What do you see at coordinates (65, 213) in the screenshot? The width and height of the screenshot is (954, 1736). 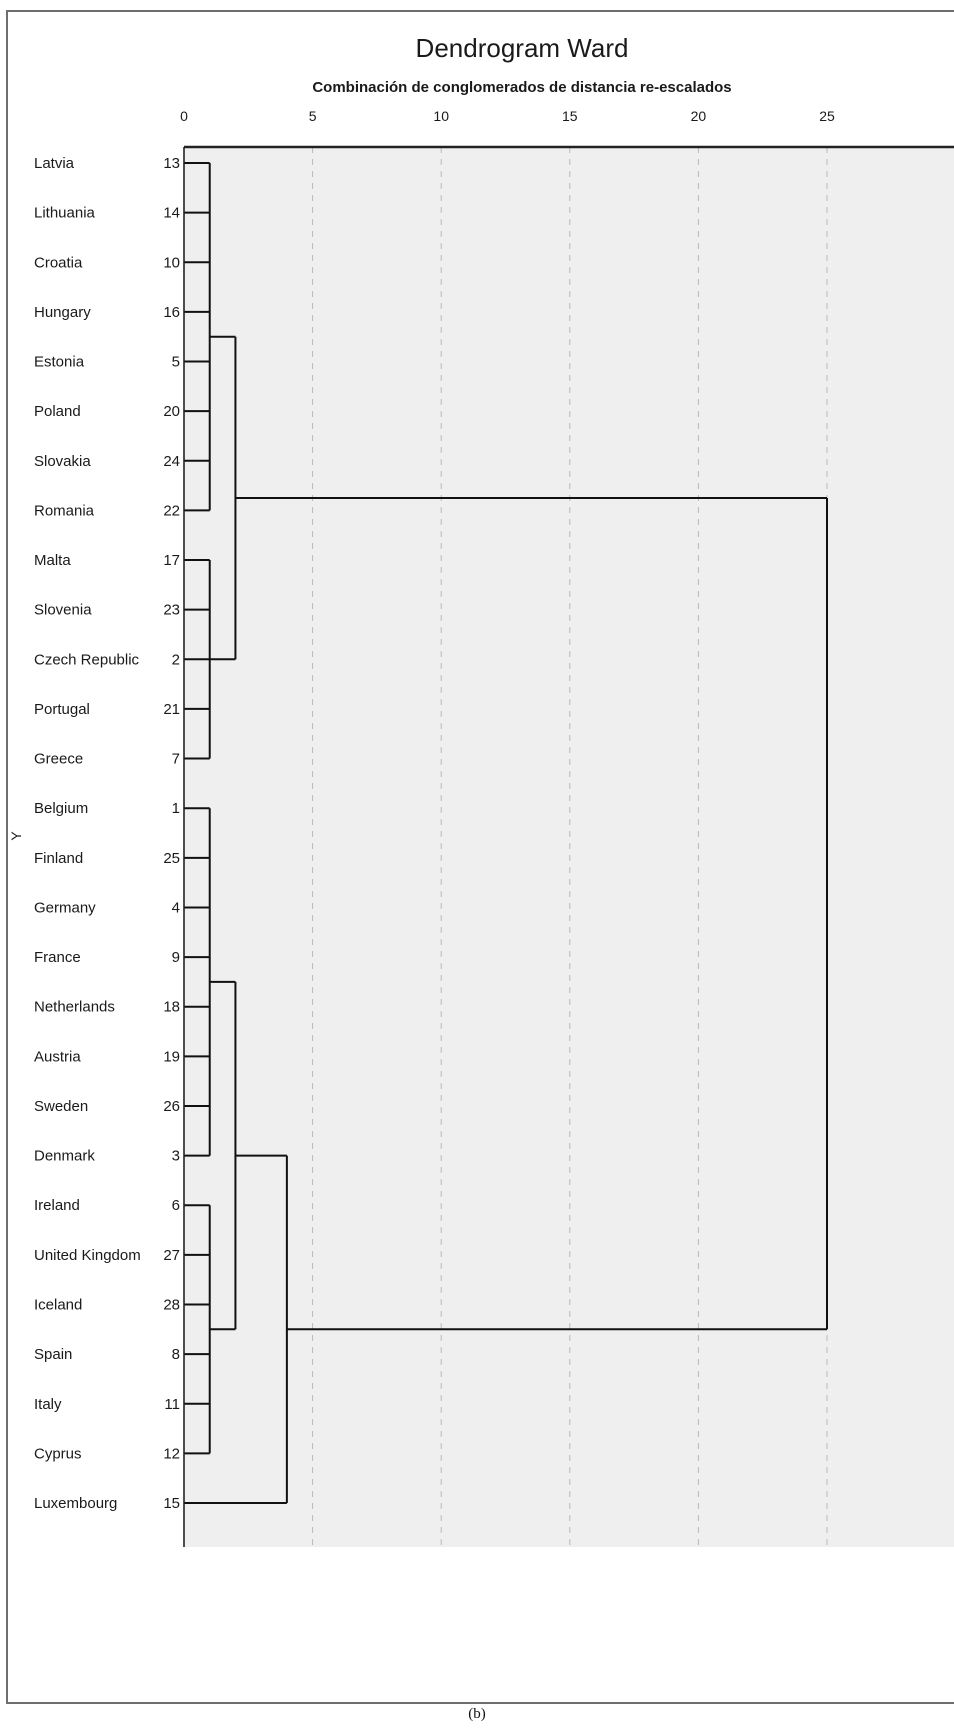 I see `leaf-name-label: Lithuania` at bounding box center [65, 213].